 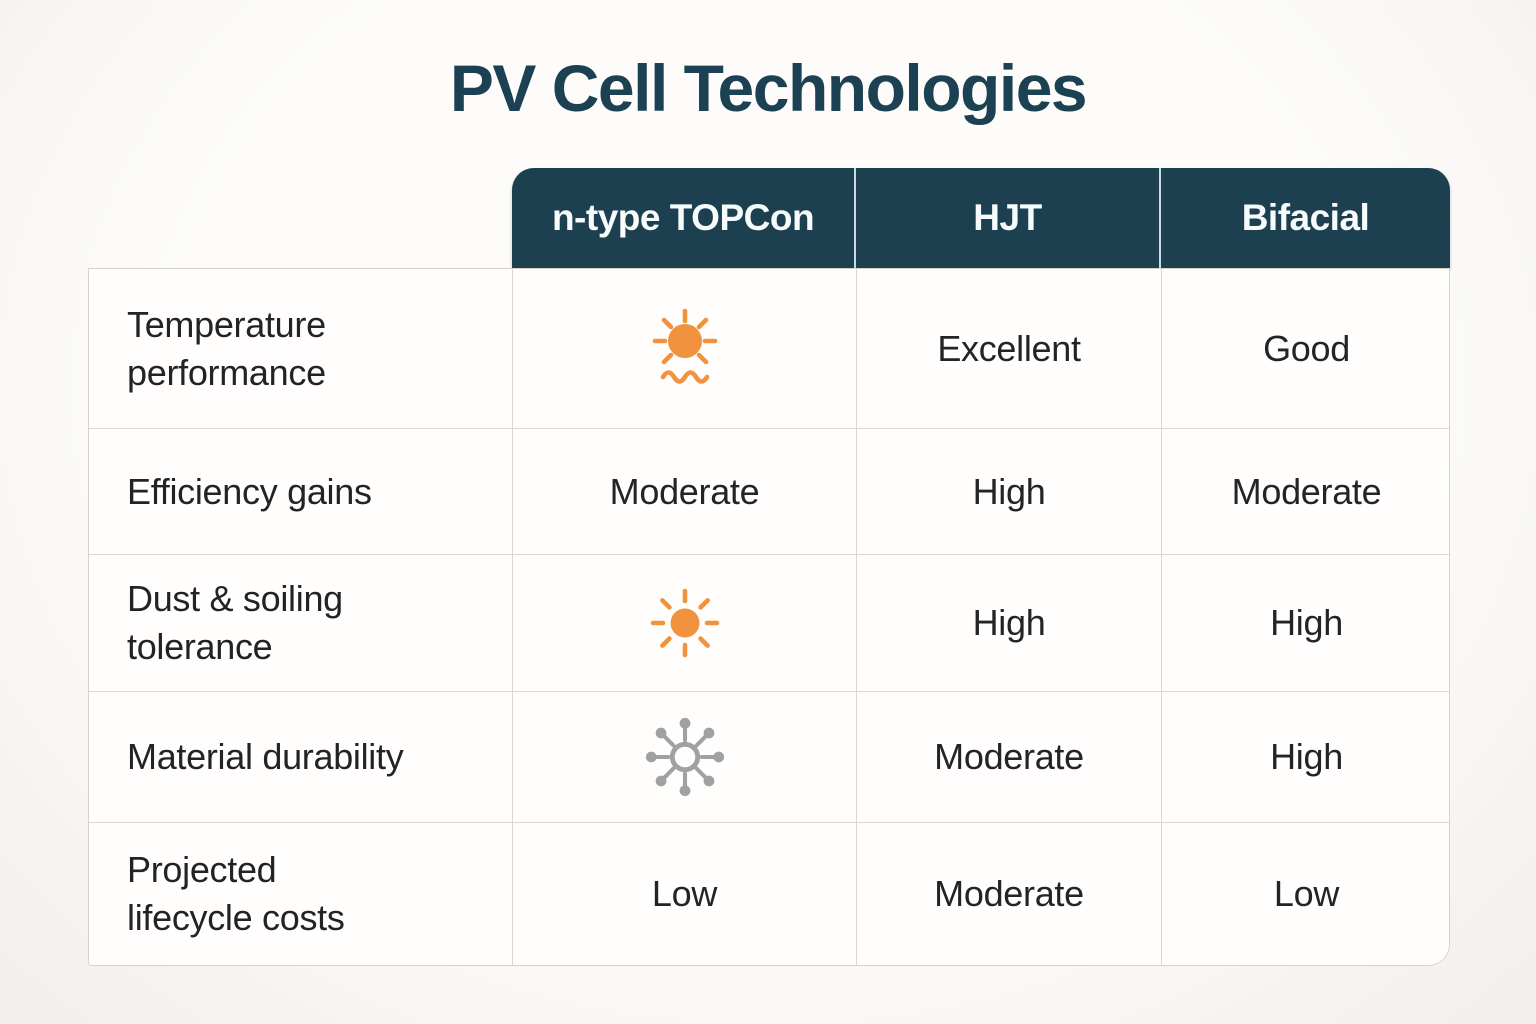 I want to click on cell-topcon-costs: Low, so click(x=685, y=894).